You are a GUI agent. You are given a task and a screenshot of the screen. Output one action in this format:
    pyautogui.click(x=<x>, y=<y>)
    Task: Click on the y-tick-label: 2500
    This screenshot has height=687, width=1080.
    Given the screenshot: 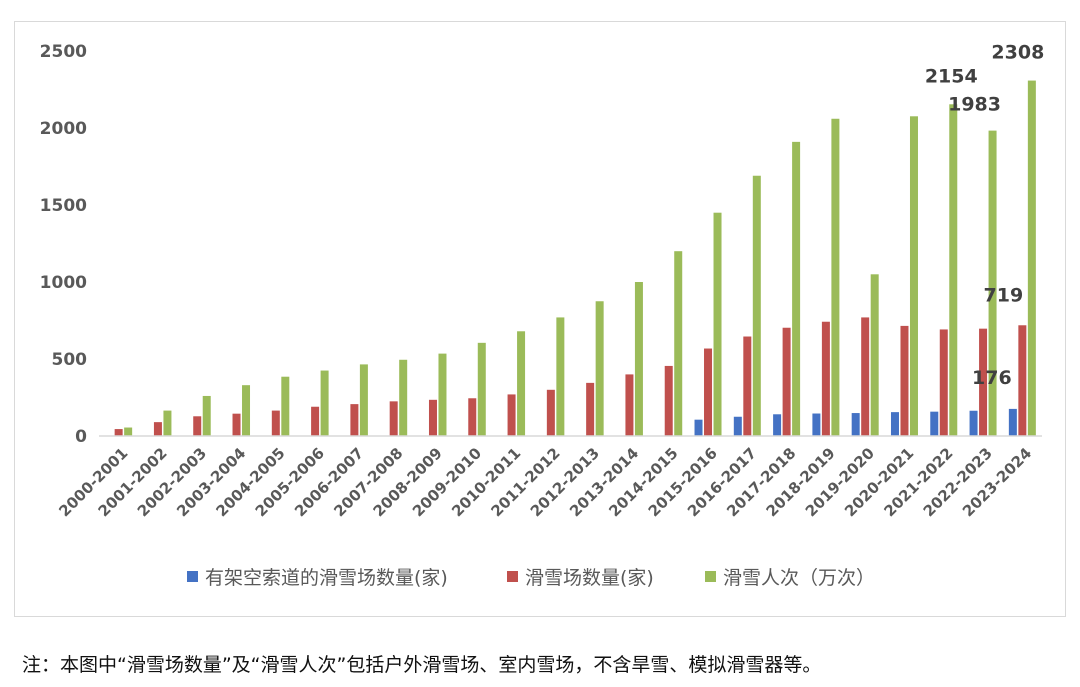 What is the action you would take?
    pyautogui.click(x=63, y=52)
    